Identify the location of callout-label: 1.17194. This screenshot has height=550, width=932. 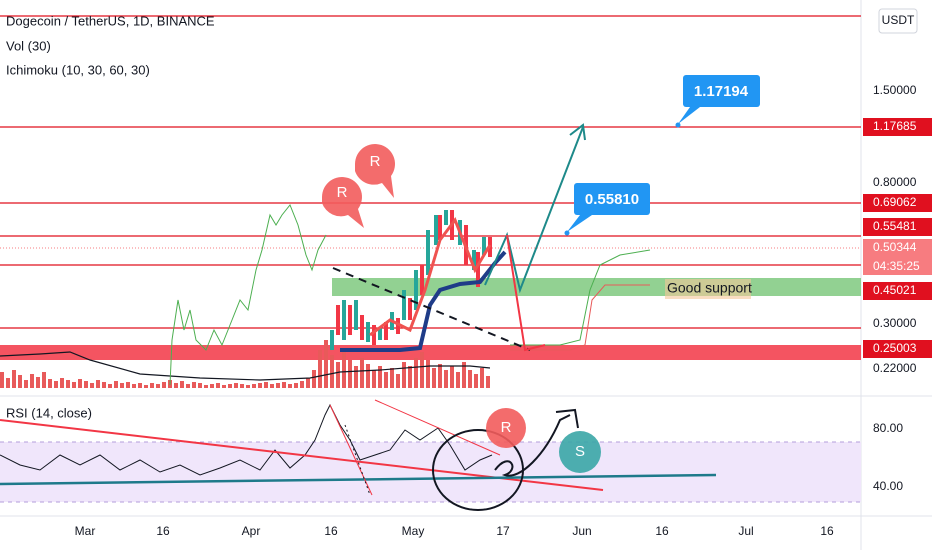
(721, 91).